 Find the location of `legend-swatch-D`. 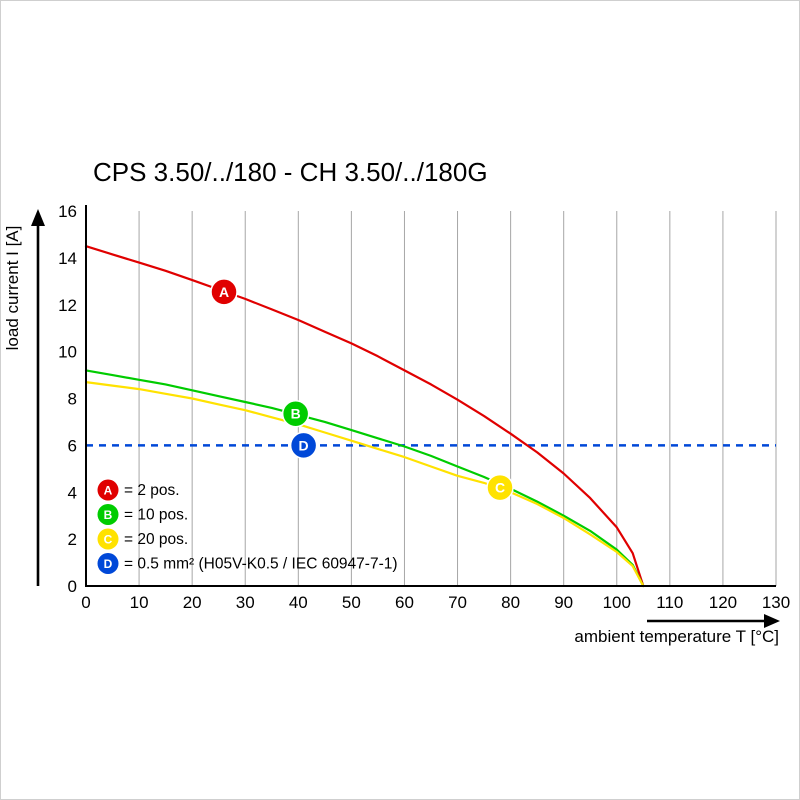

legend-swatch-D is located at coordinates (108, 563).